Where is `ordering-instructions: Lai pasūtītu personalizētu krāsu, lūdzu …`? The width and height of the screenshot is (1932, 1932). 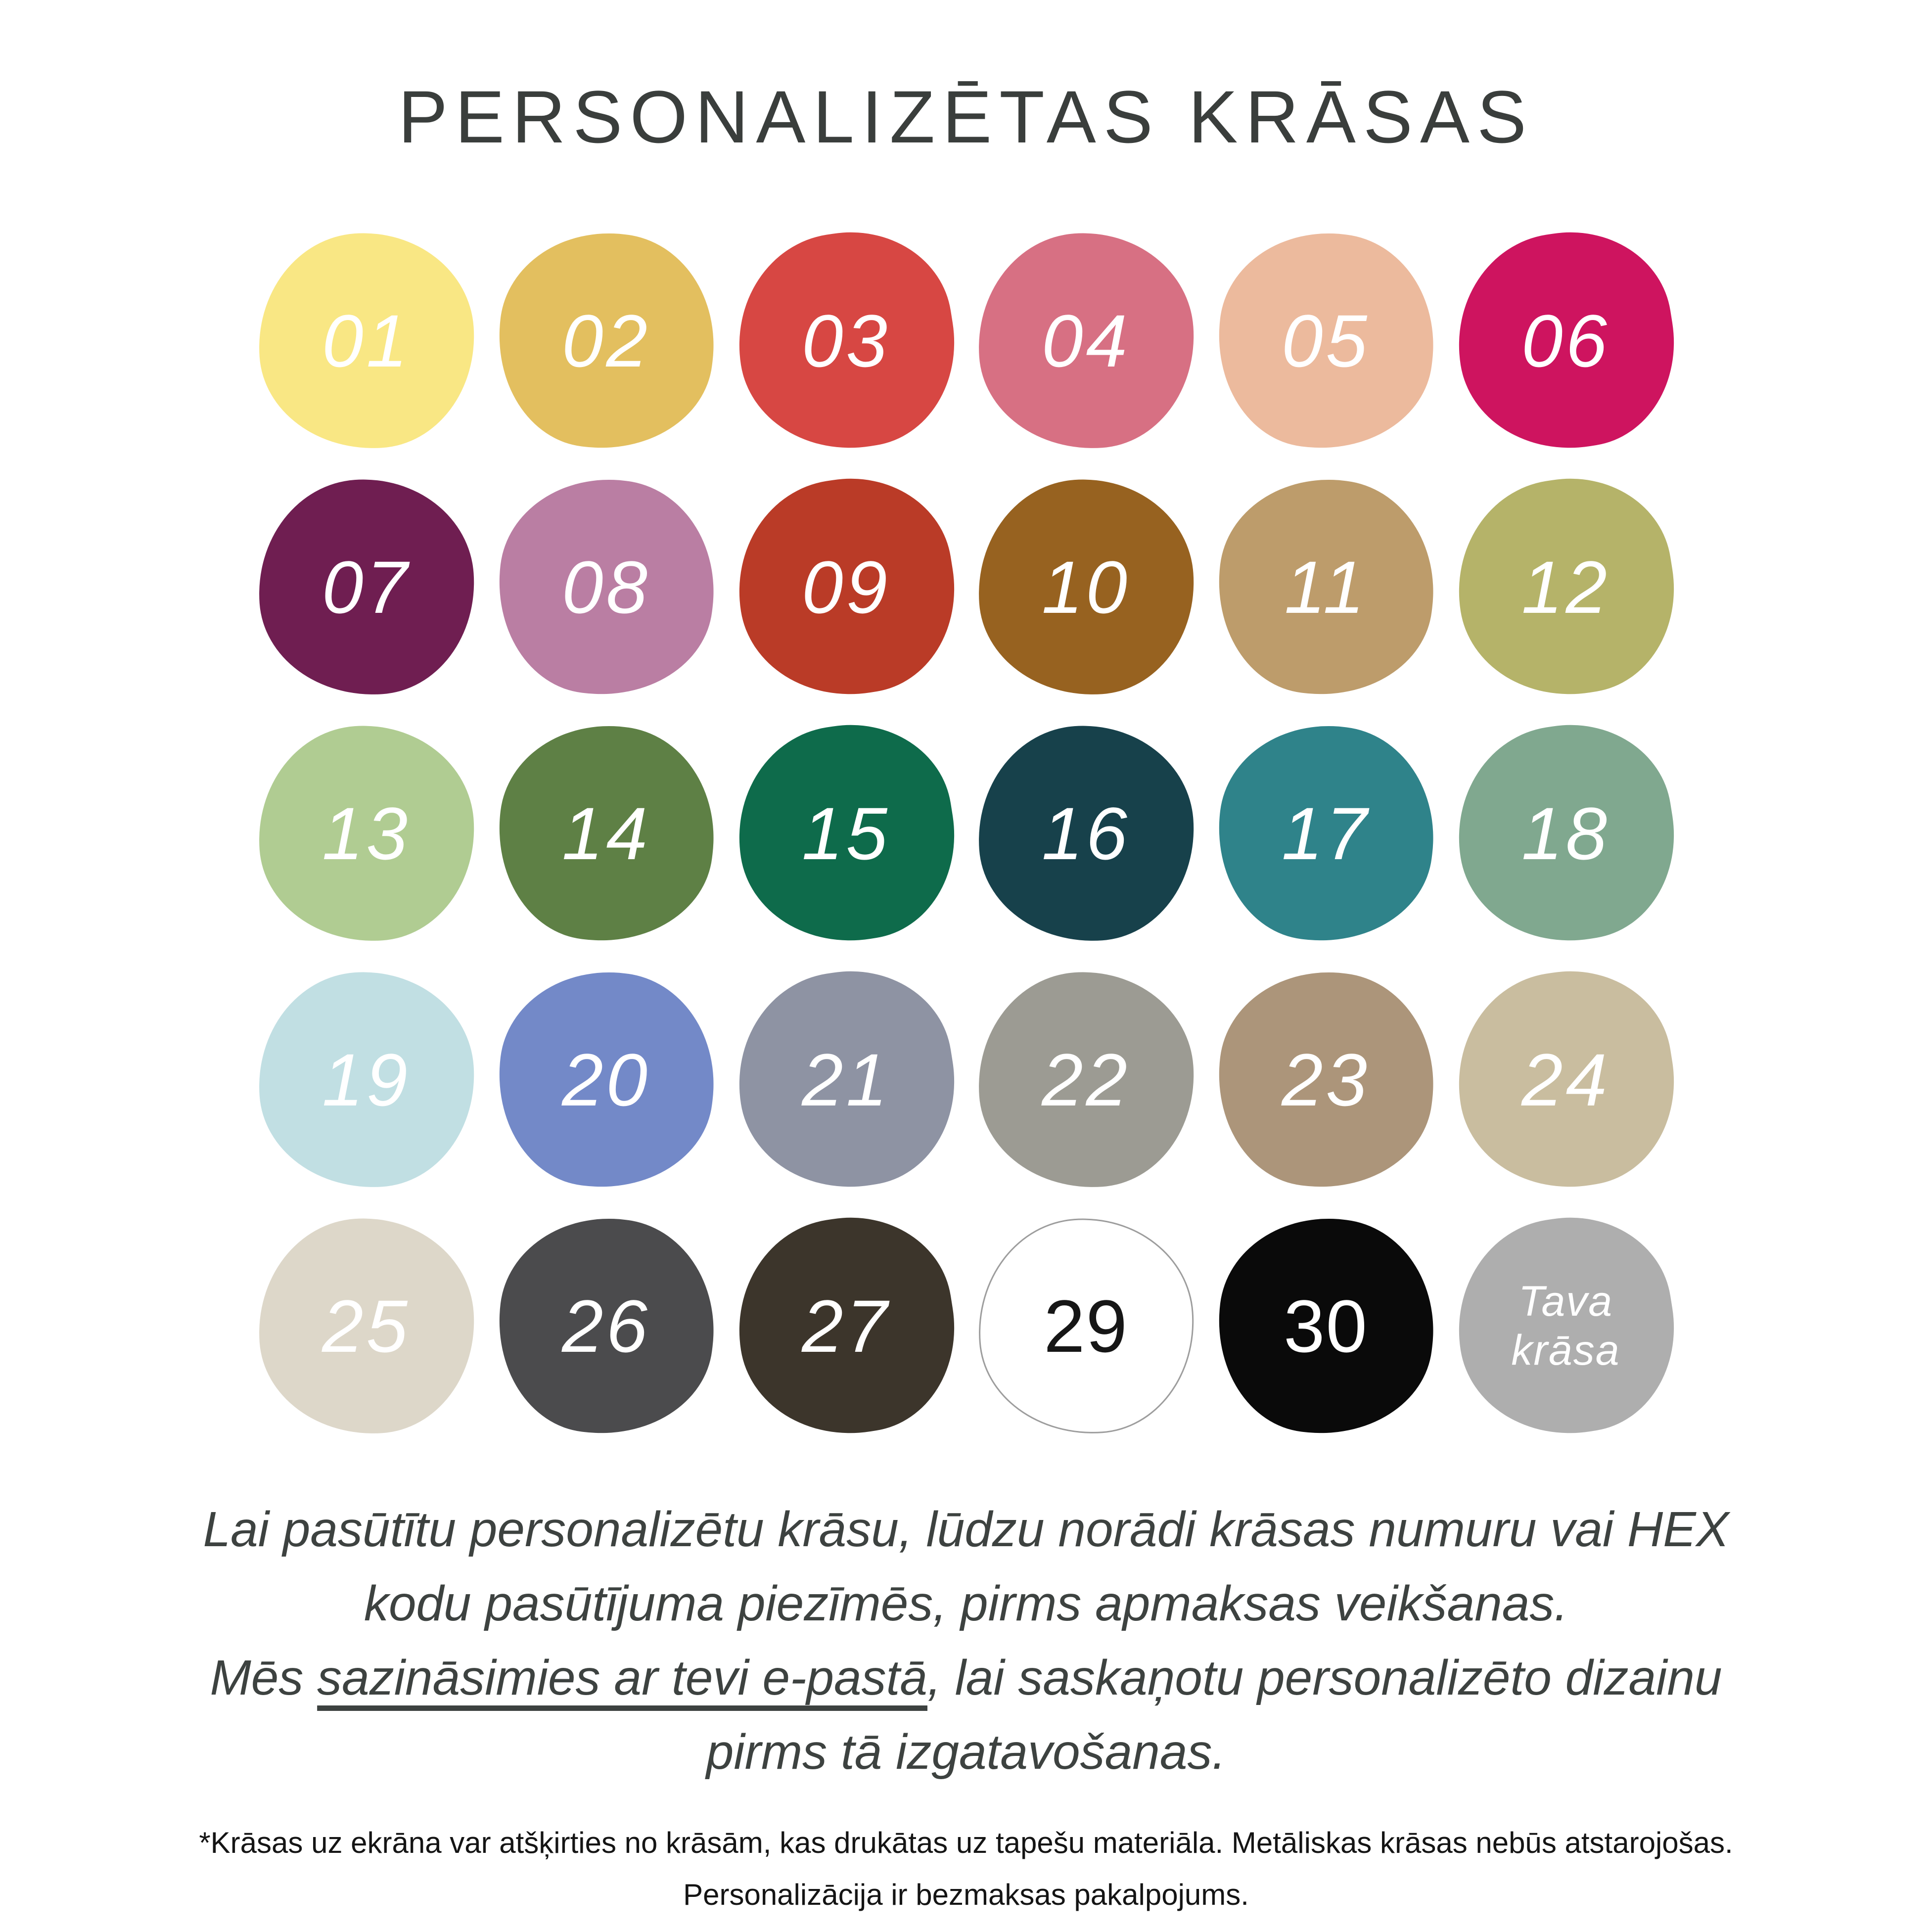
ordering-instructions: Lai pasūtītu personalizētu krāsu, lūdzu … is located at coordinates (966, 1640).